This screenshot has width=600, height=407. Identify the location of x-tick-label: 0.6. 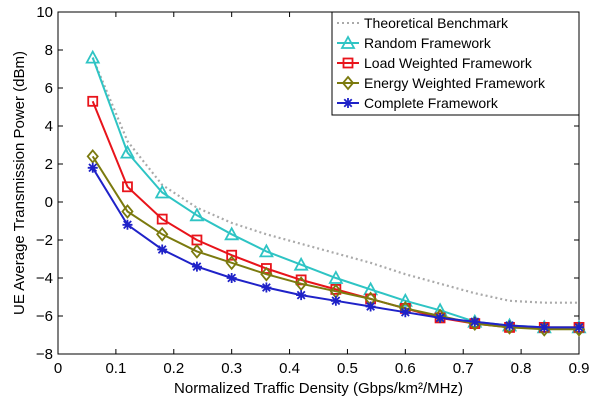
(405, 368).